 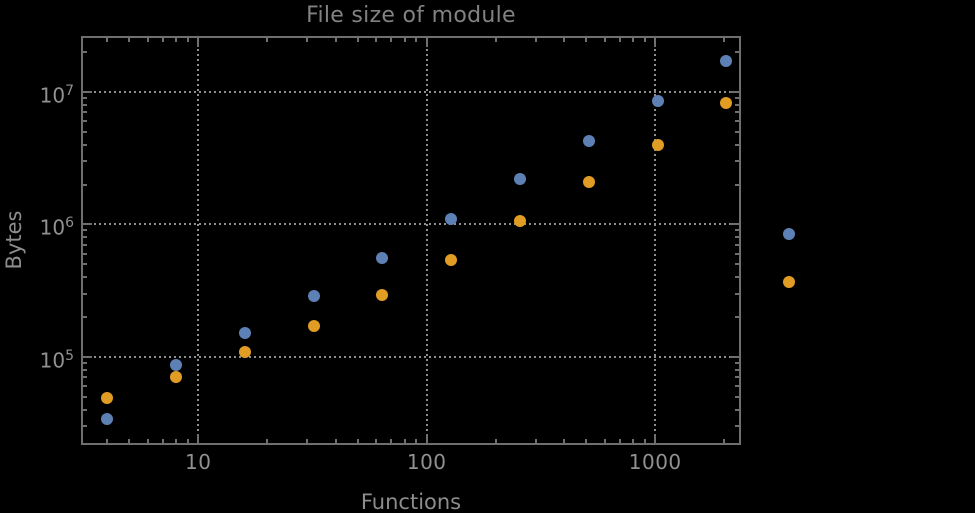 I want to click on chart-title: File size of module, so click(x=411, y=15).